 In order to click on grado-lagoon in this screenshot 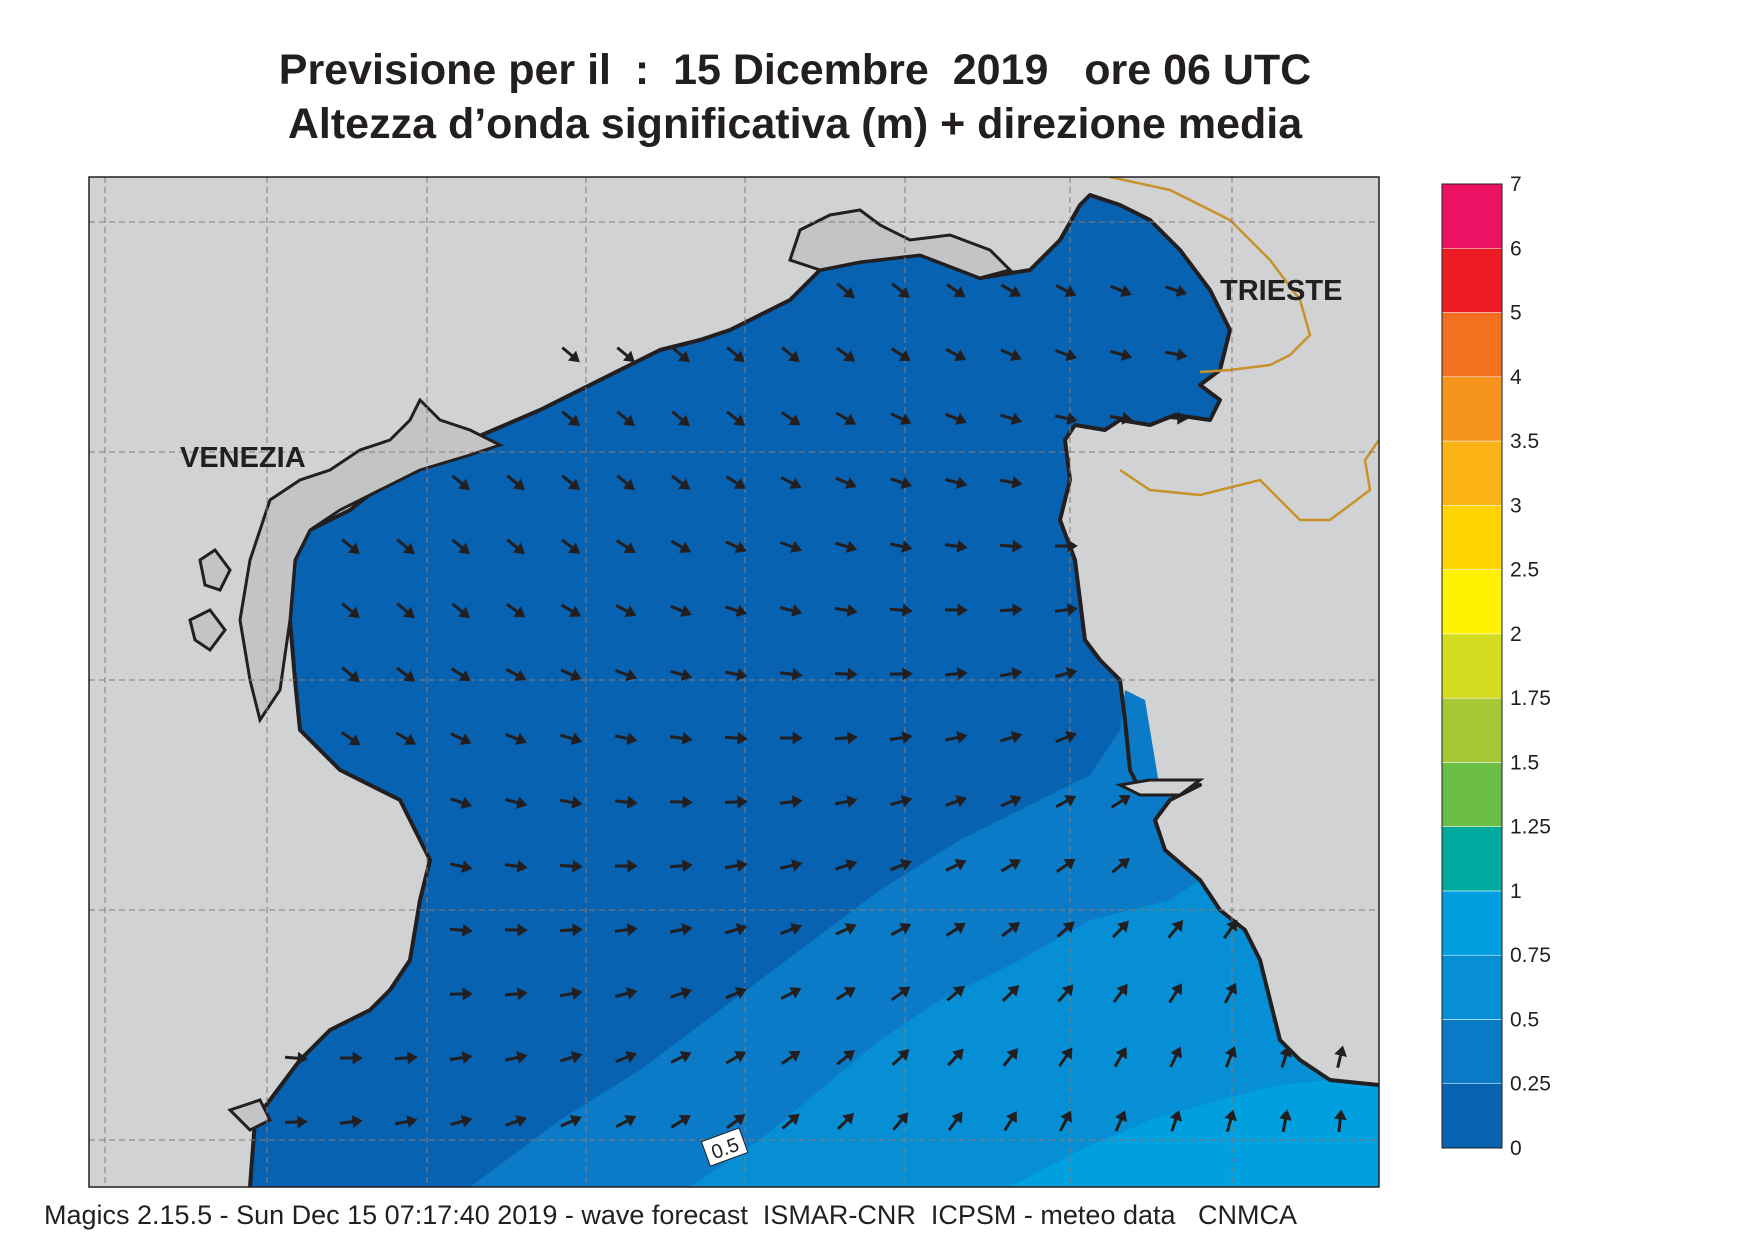, I will do `click(900, 244)`.